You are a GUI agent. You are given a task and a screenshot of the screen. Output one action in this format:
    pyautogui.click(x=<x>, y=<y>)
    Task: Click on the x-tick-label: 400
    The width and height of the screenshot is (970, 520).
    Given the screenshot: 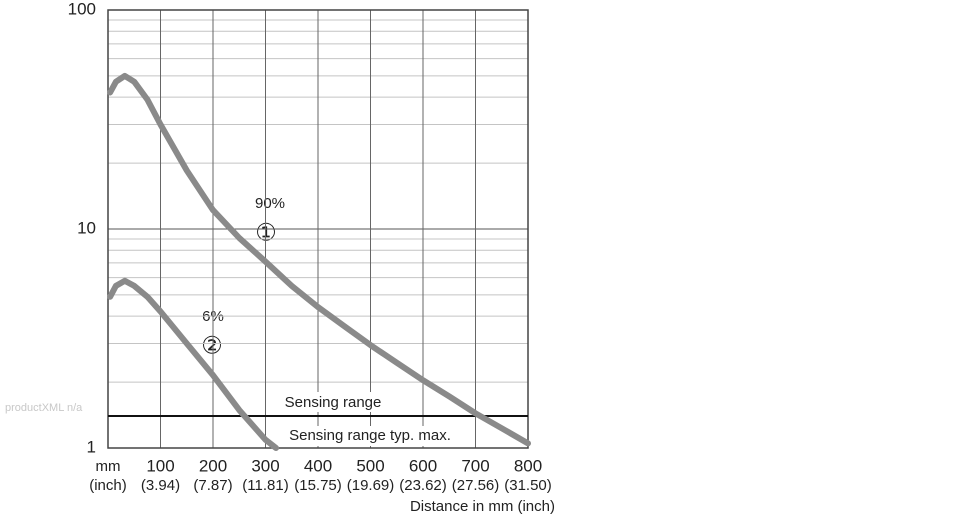 What is the action you would take?
    pyautogui.click(x=318, y=465)
    